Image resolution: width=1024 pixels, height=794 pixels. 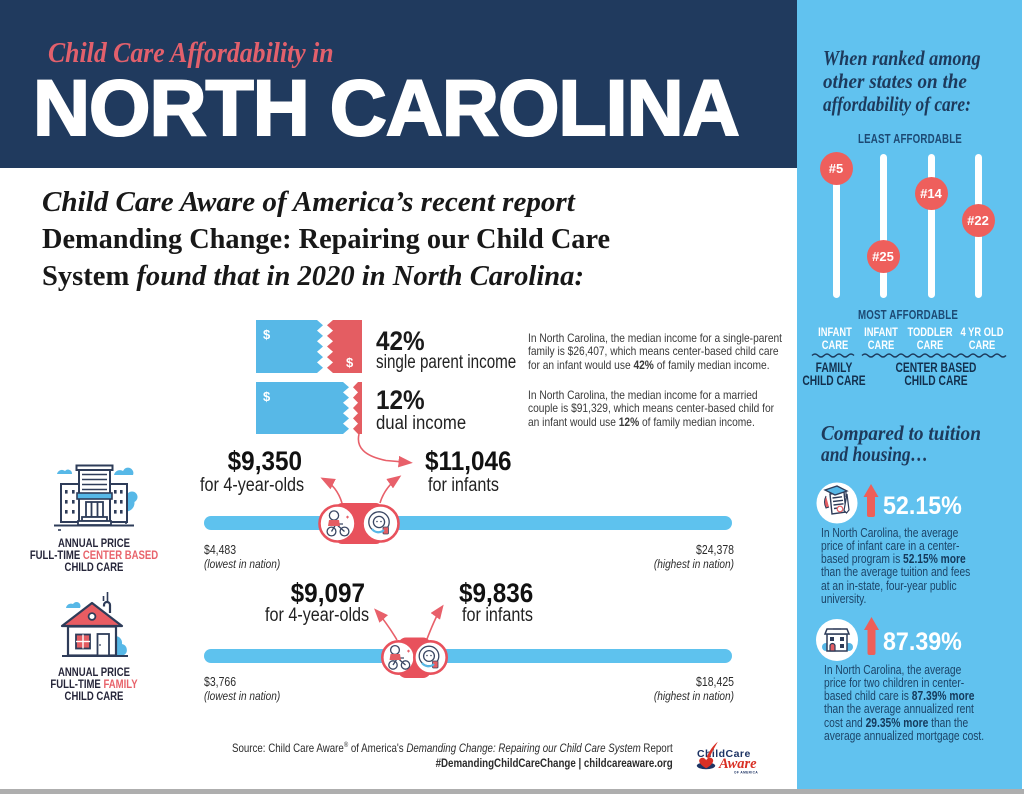 What do you see at coordinates (737, 764) in the screenshot?
I see `svg-text: Aware` at bounding box center [737, 764].